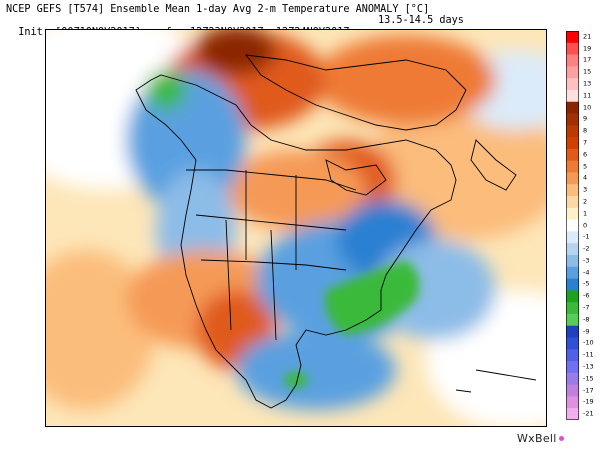 This screenshot has width=600, height=450. Describe the element at coordinates (586, 236) in the screenshot. I see `colorbar-tick-label: -1` at that location.